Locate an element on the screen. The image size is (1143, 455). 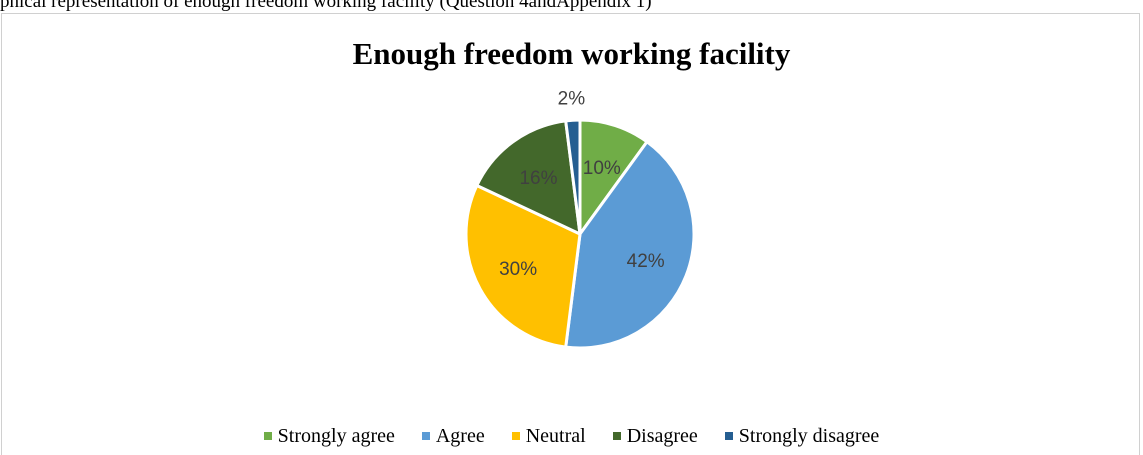
legend-label-agree: Agree is located at coordinates (460, 436).